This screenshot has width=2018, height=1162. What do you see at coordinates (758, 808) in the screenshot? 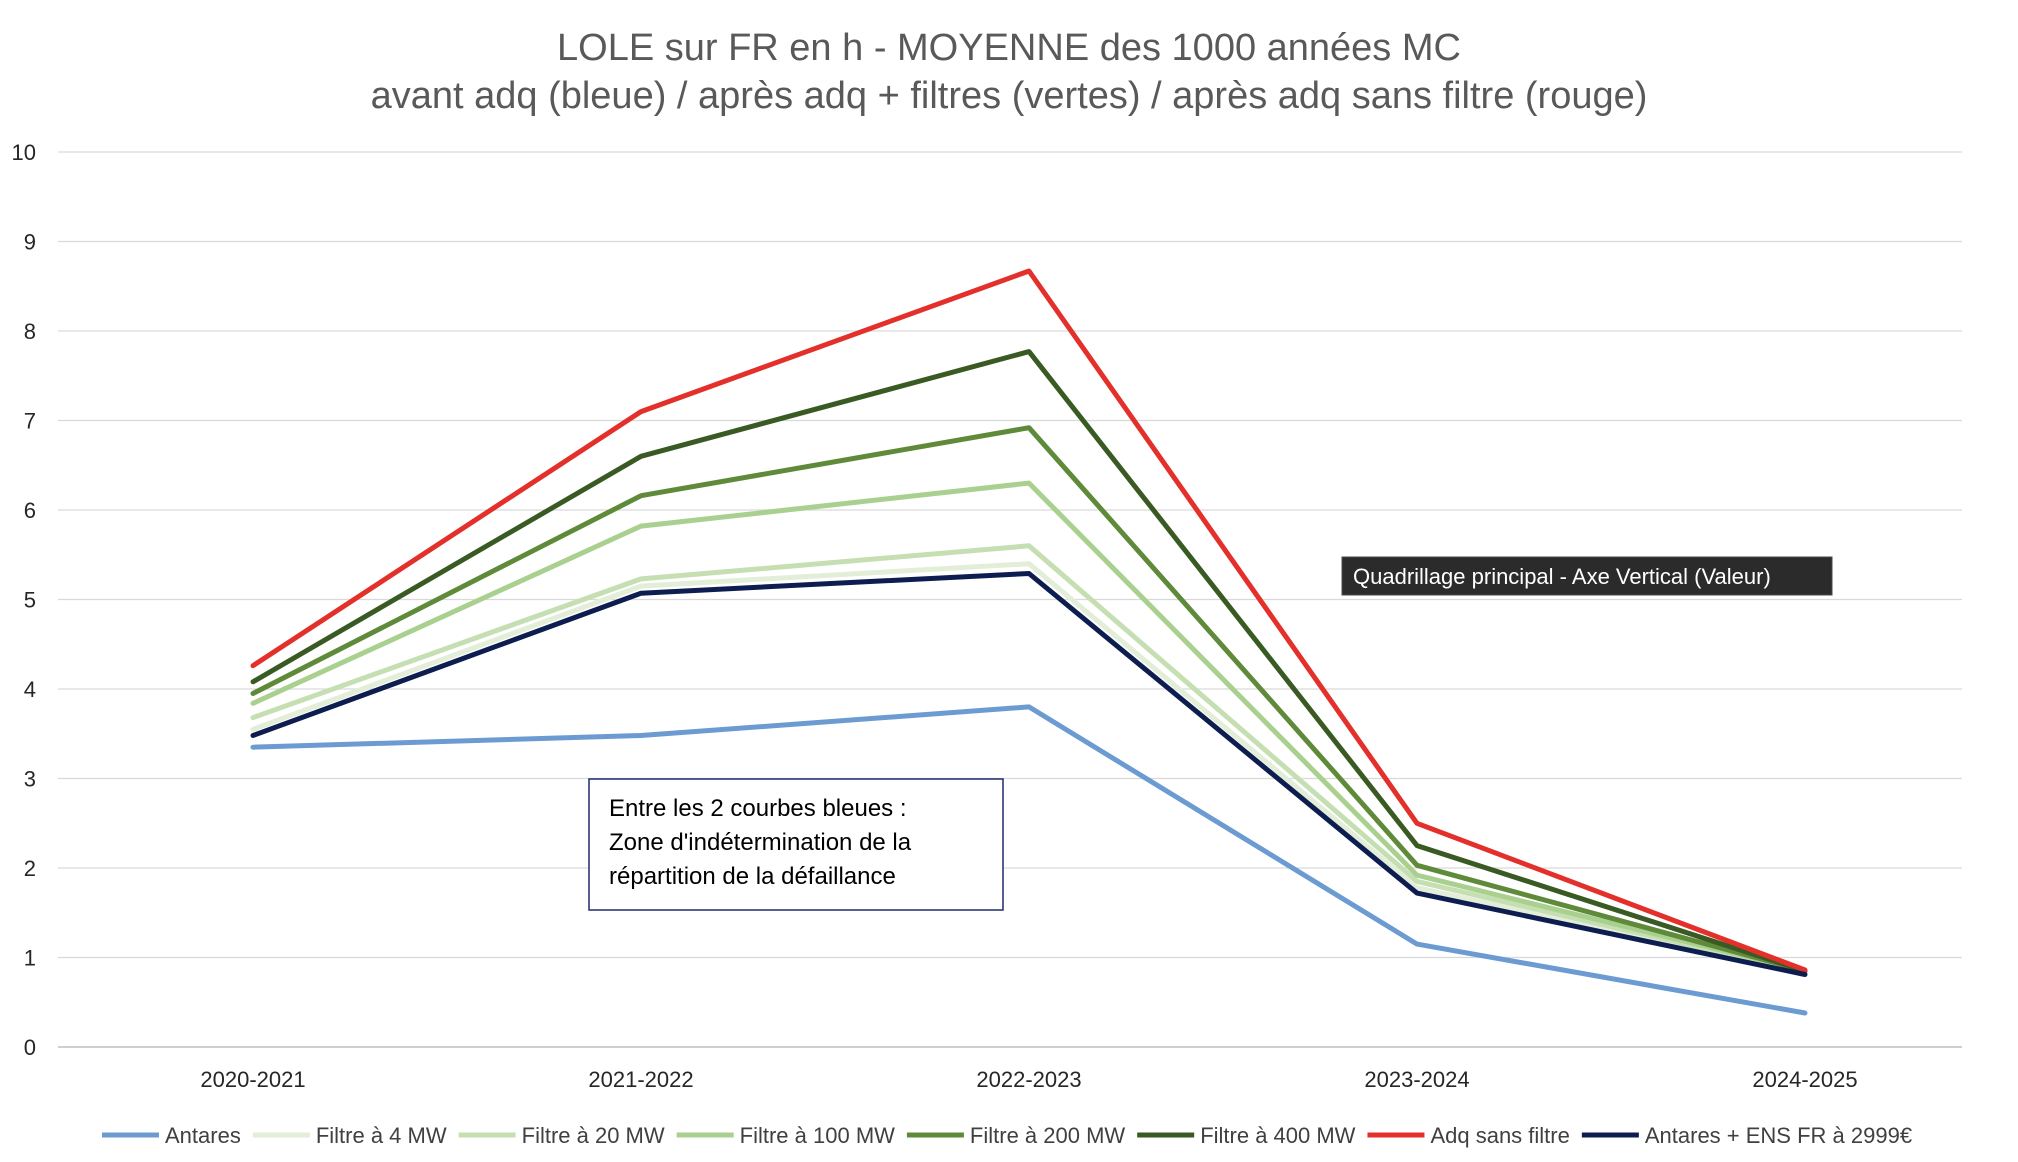
I see `annotation-line-1: Entre les 2 courbes bleues :` at bounding box center [758, 808].